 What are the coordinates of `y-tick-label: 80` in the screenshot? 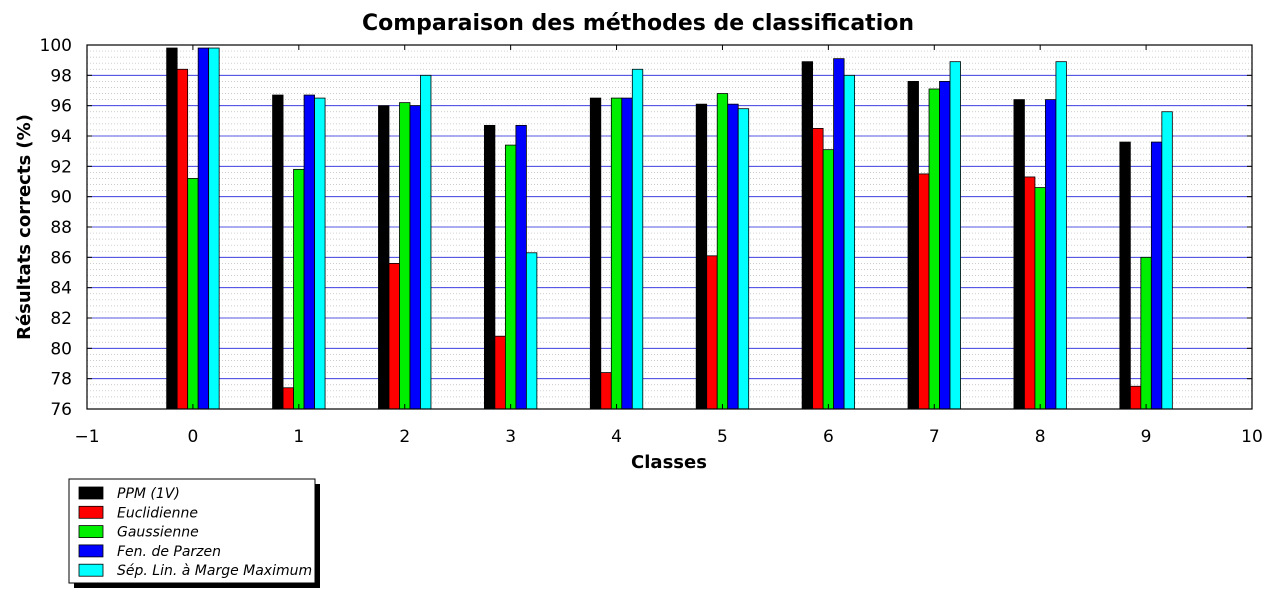 It's located at (61, 349).